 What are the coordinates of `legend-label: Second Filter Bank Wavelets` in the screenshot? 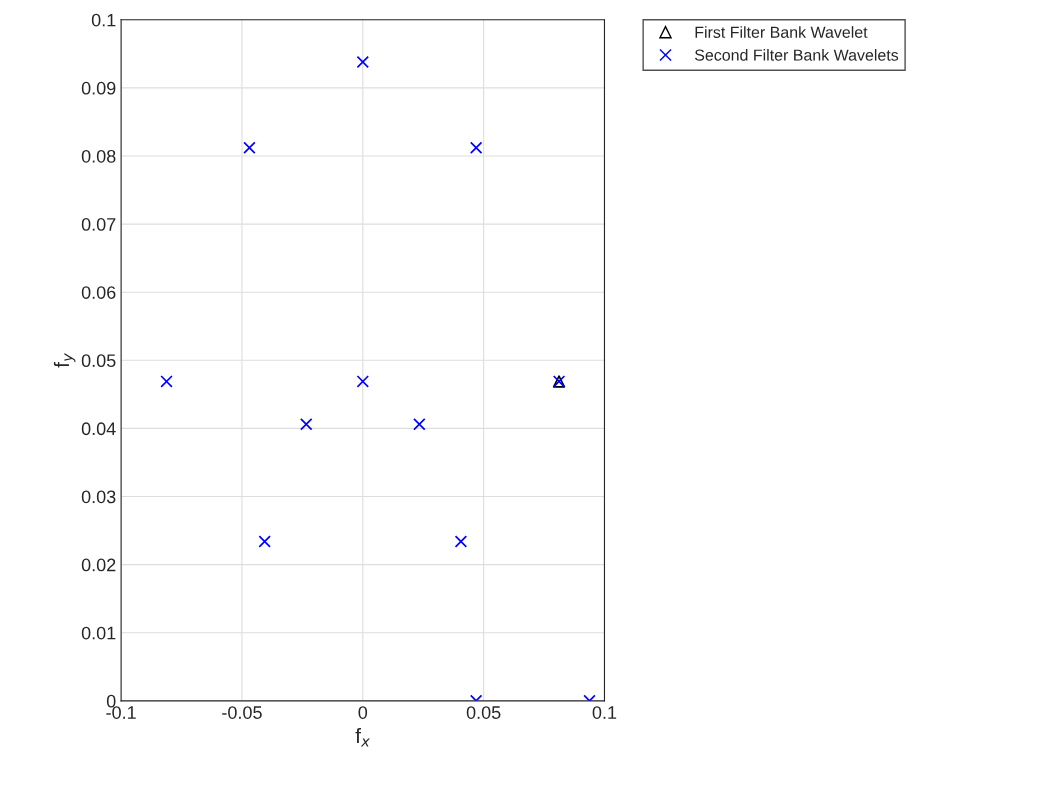 It's located at (796, 55).